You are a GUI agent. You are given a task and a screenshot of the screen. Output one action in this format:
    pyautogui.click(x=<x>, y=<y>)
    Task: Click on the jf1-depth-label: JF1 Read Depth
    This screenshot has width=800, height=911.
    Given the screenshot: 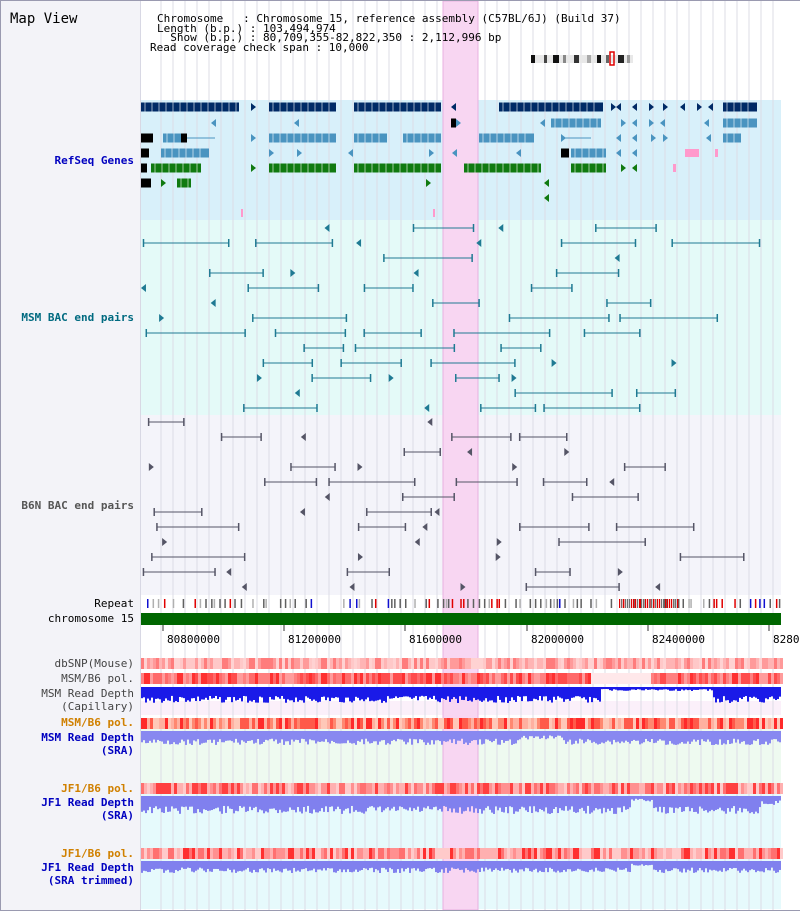 What is the action you would take?
    pyautogui.click(x=87, y=802)
    